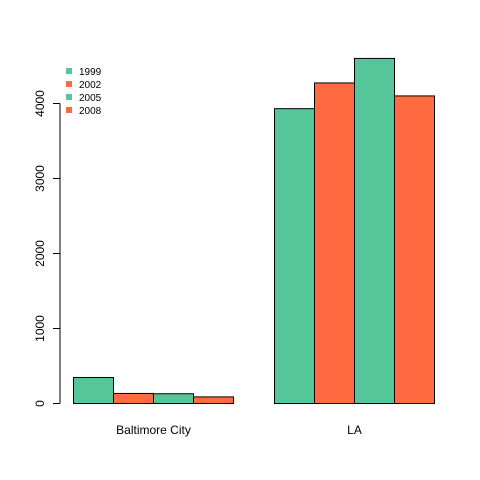  What do you see at coordinates (173, 398) in the screenshot?
I see `bar-baltimore-city-2005` at bounding box center [173, 398].